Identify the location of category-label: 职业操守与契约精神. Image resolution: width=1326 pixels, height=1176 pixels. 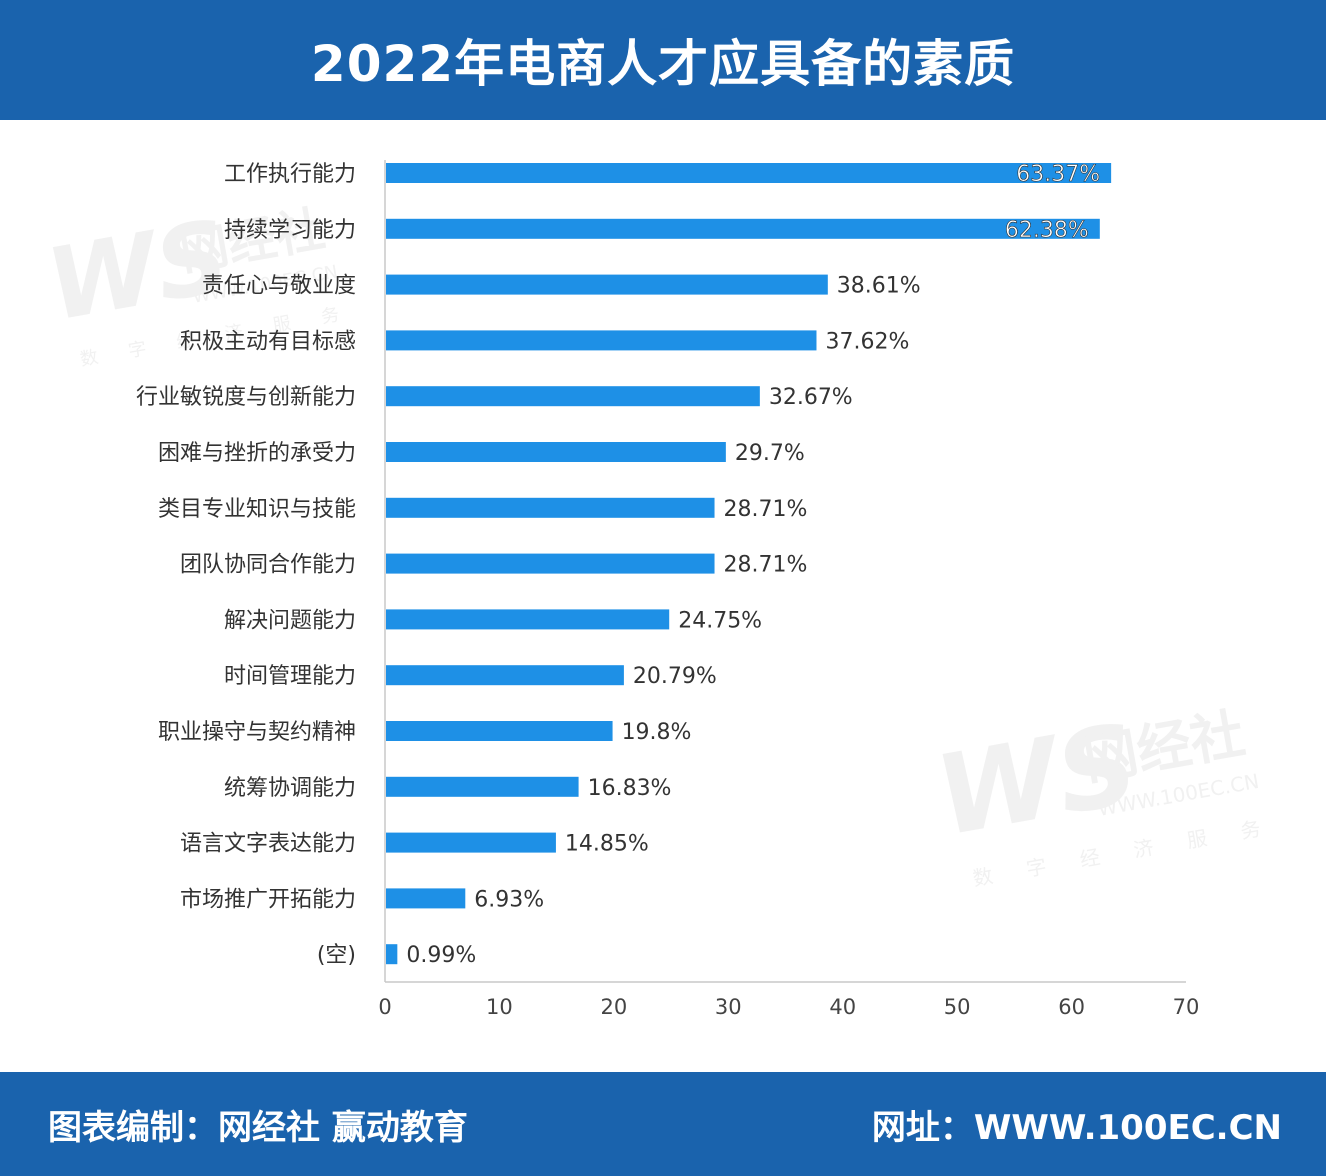
(257, 732).